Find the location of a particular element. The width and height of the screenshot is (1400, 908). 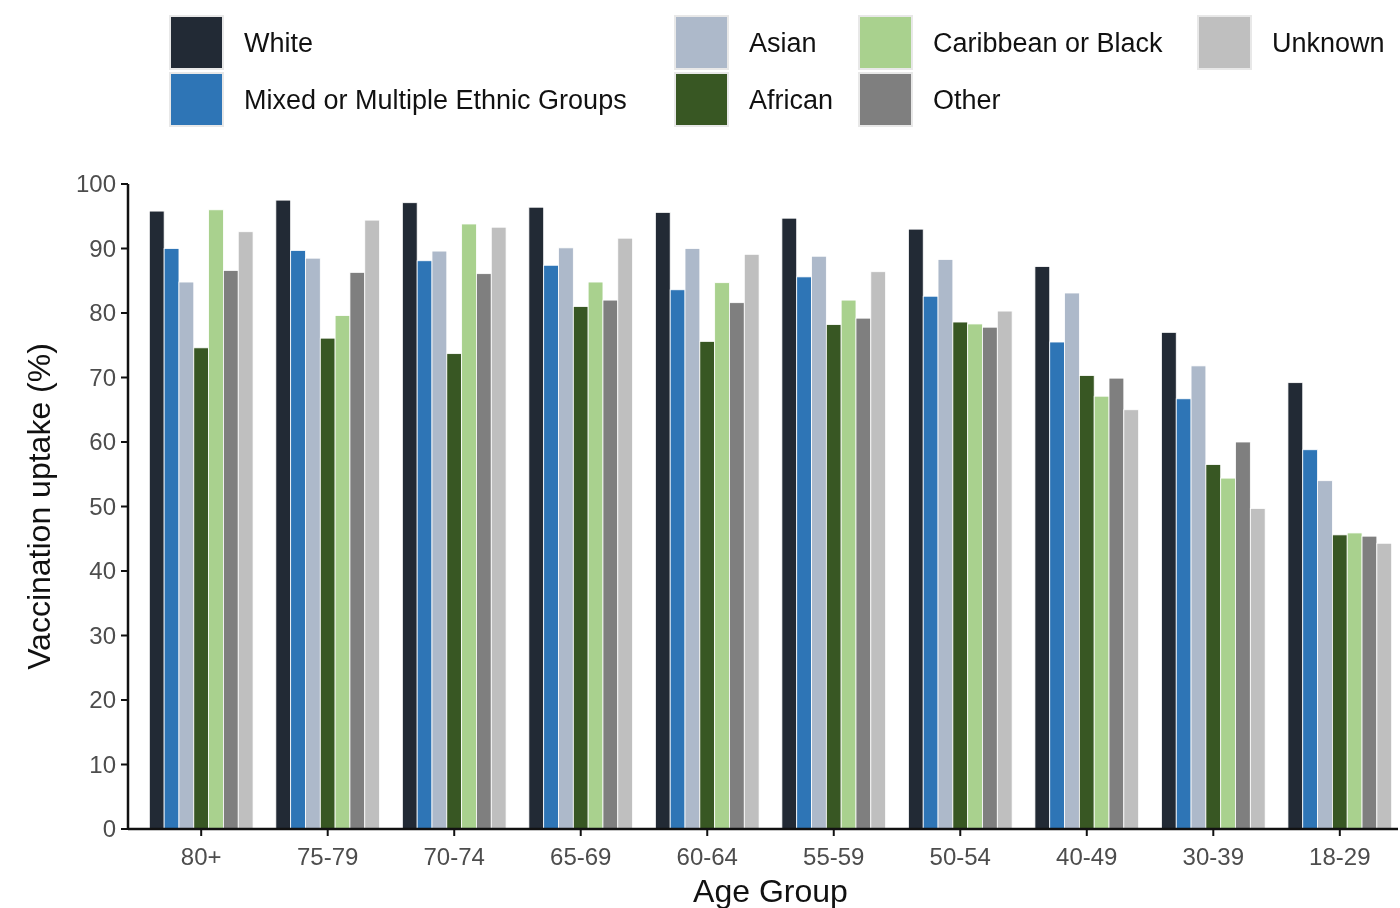

x-tick-label: 50-54 is located at coordinates (960, 856).